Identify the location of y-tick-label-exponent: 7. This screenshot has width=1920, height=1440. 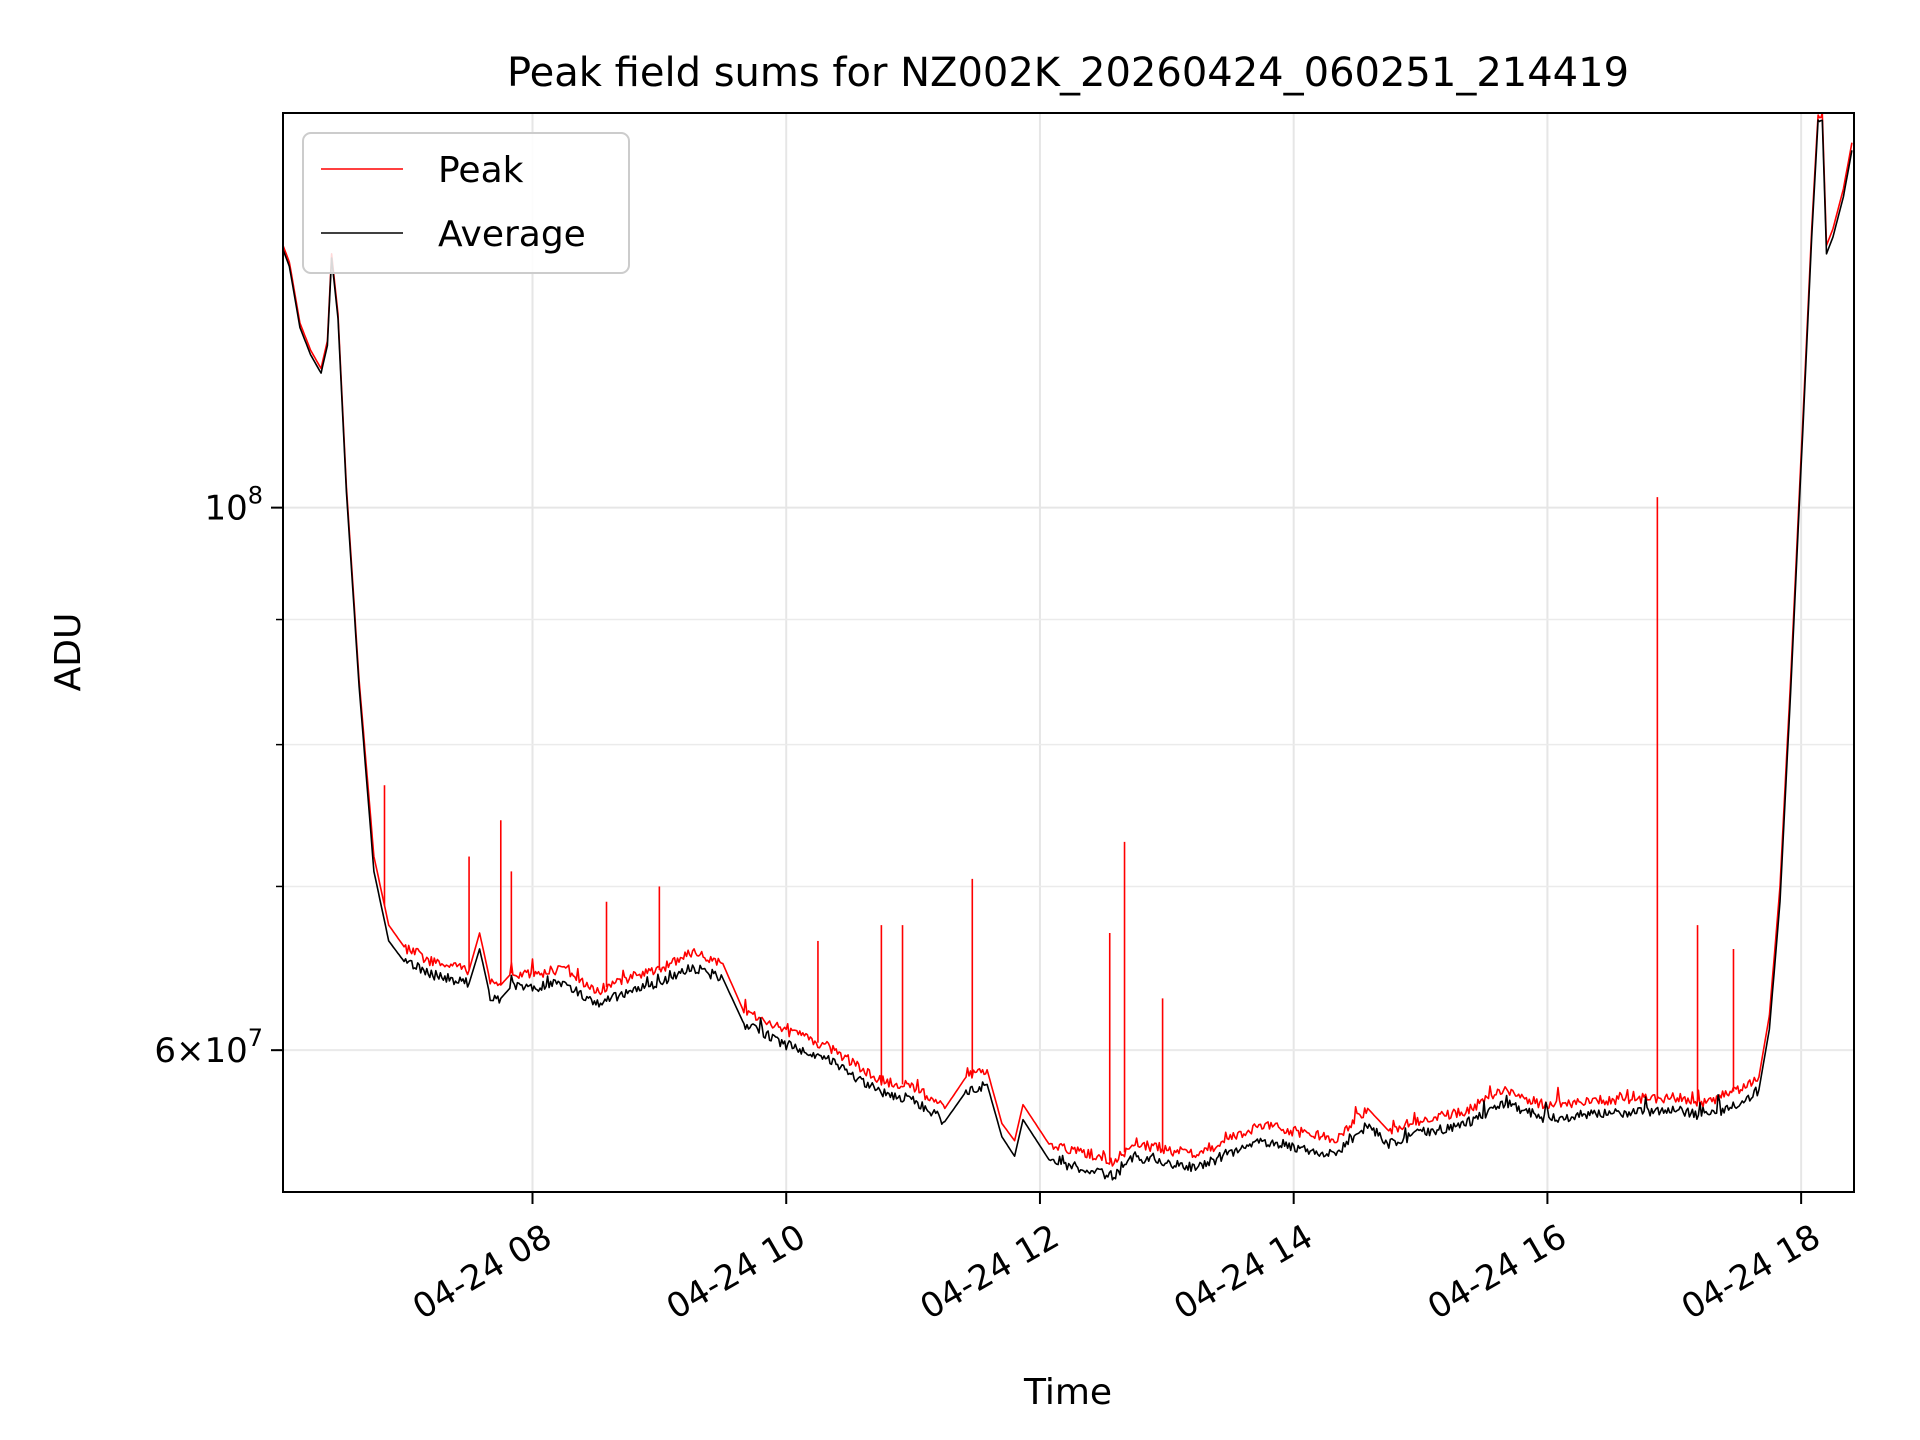
(255, 1038).